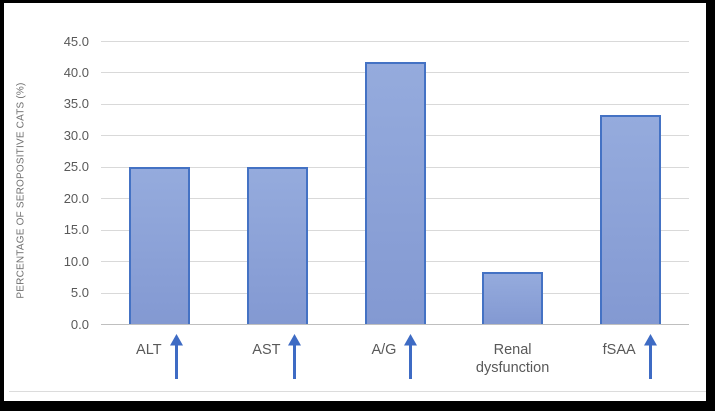 This screenshot has height=411, width=715. What do you see at coordinates (76, 104) in the screenshot?
I see `y-tick-label: 35.0` at bounding box center [76, 104].